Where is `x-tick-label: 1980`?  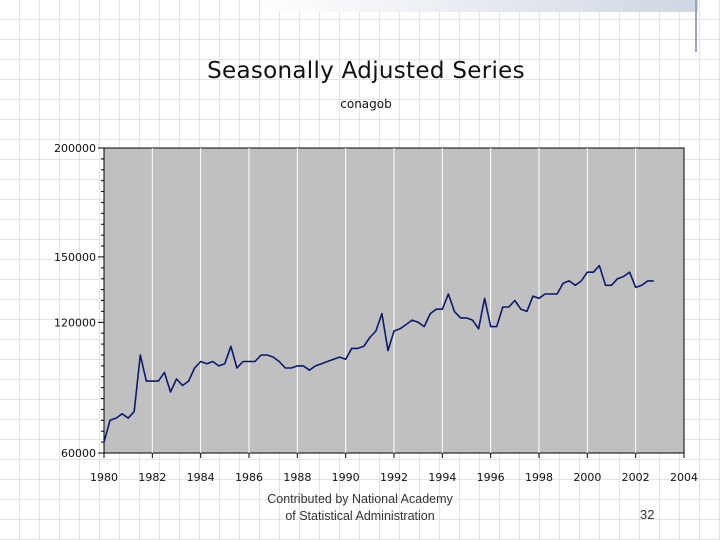
x-tick-label: 1980 is located at coordinates (104, 477).